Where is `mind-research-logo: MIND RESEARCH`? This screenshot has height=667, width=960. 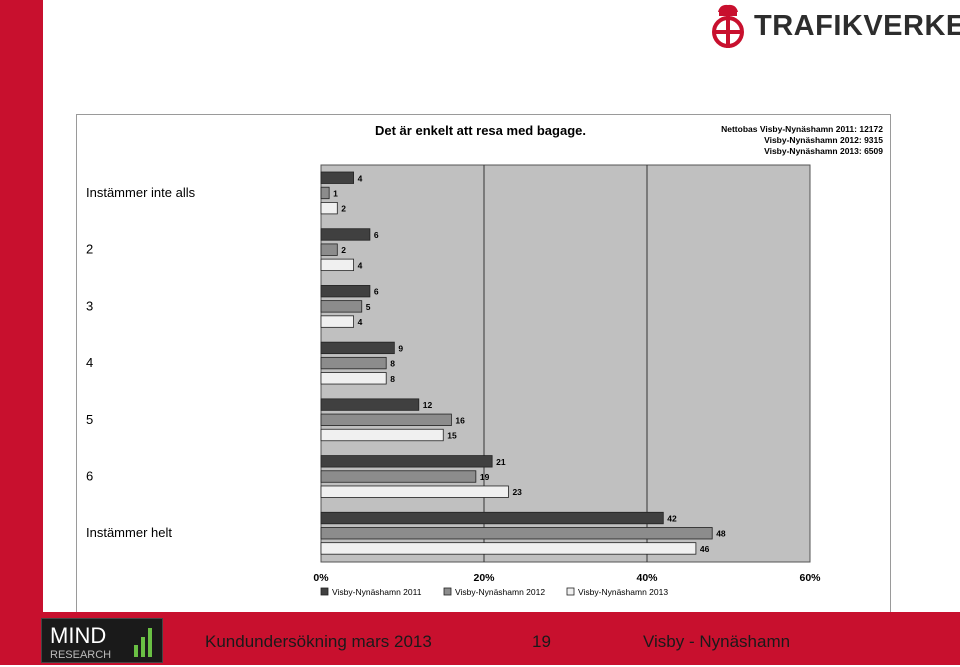 mind-research-logo: MIND RESEARCH is located at coordinates (102, 640).